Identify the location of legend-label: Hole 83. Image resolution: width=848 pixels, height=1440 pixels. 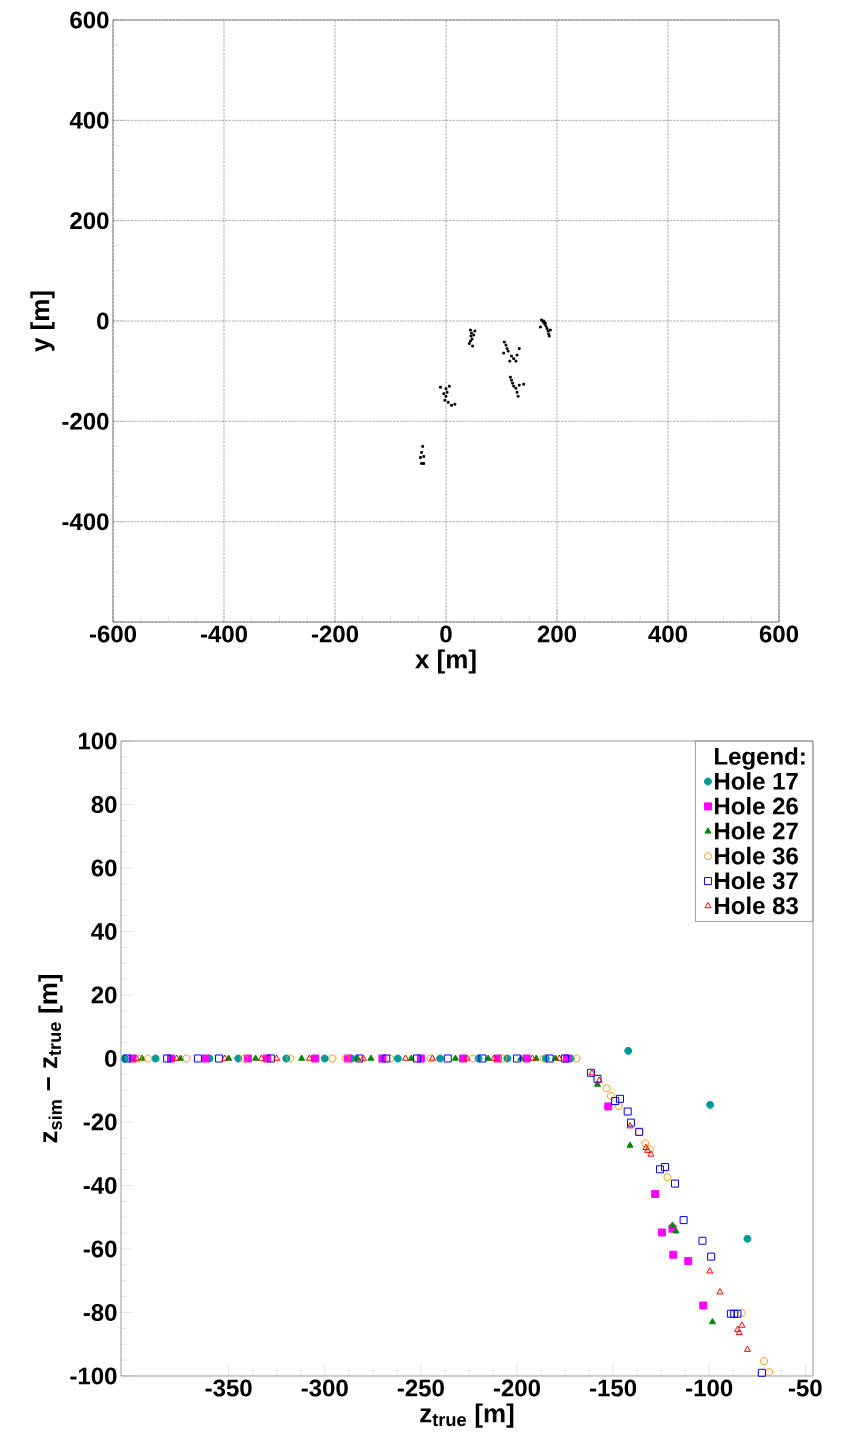
(756, 905).